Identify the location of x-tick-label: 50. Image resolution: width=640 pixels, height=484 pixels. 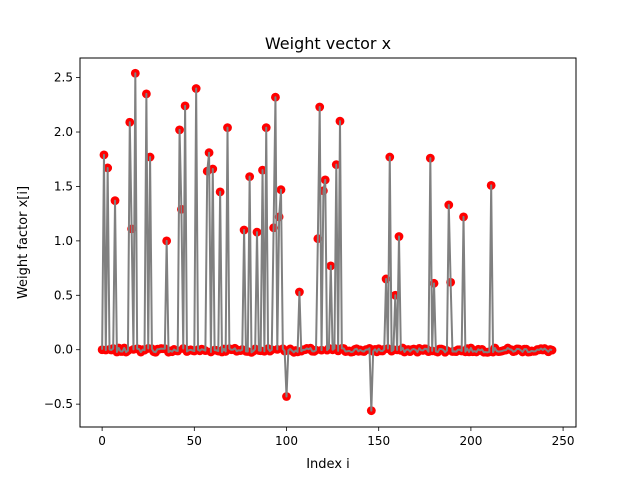
(194, 441).